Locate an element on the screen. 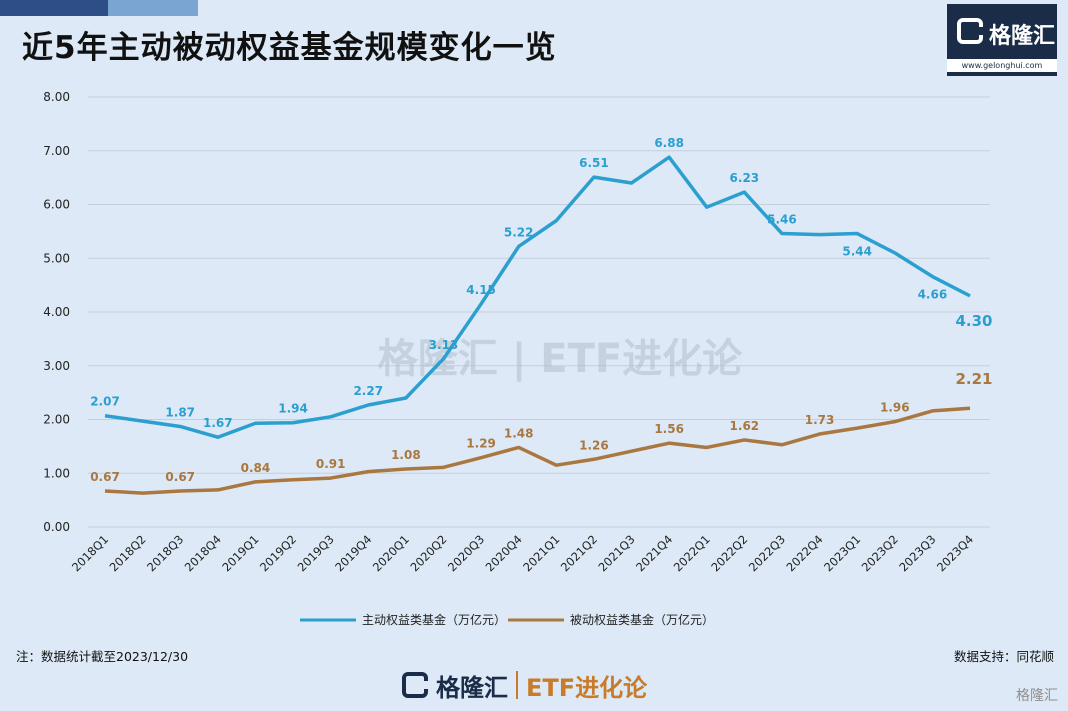 The height and width of the screenshot is (711, 1068). header-accent-bar is located at coordinates (54, 8).